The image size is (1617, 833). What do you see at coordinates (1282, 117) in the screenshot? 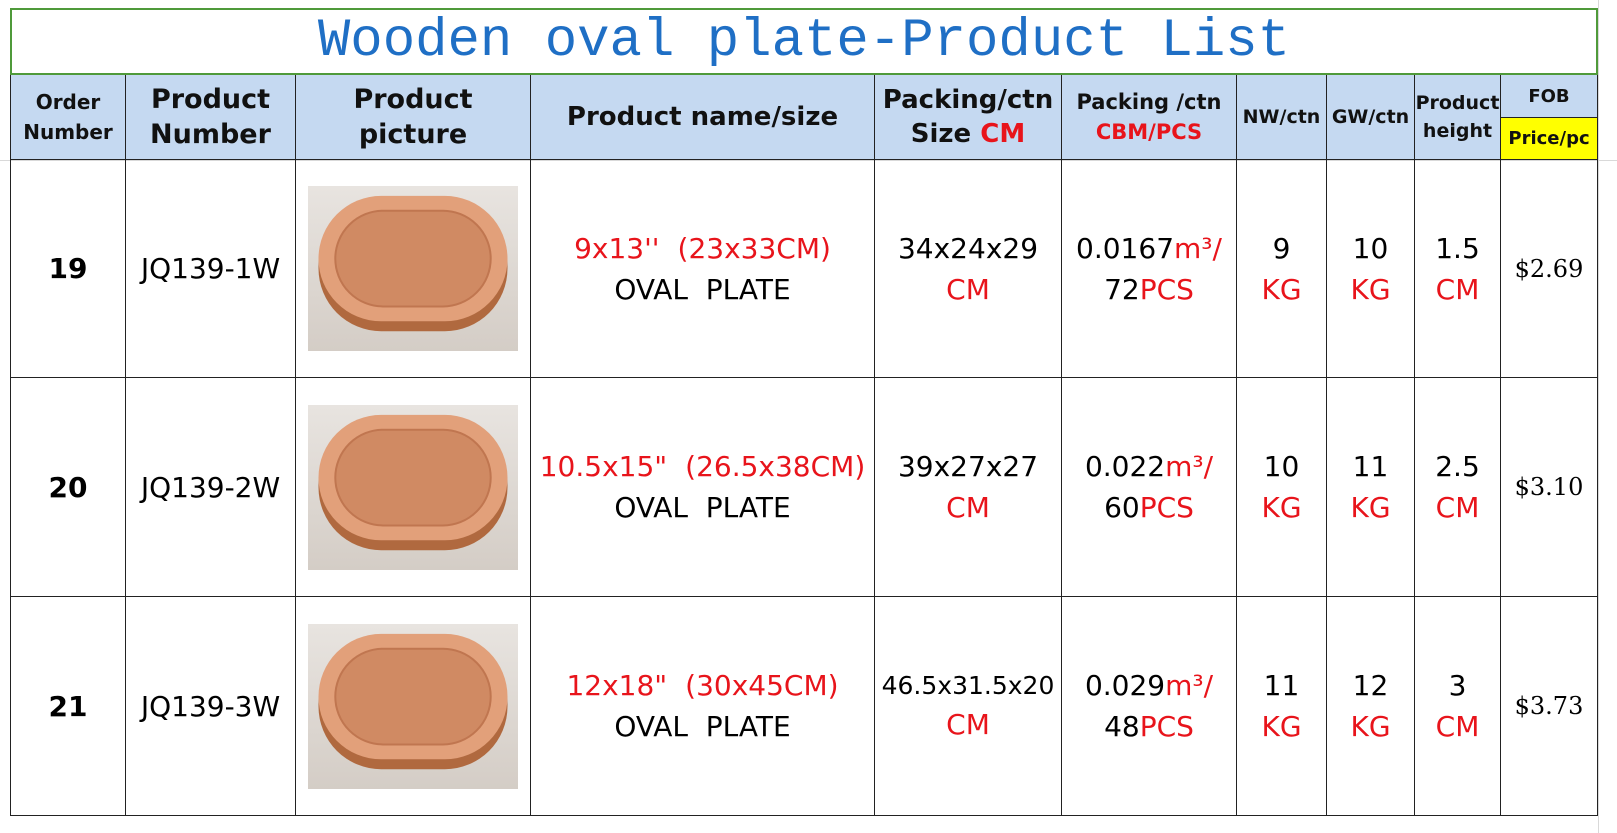
I see `header-cell: NW/ctn` at bounding box center [1282, 117].